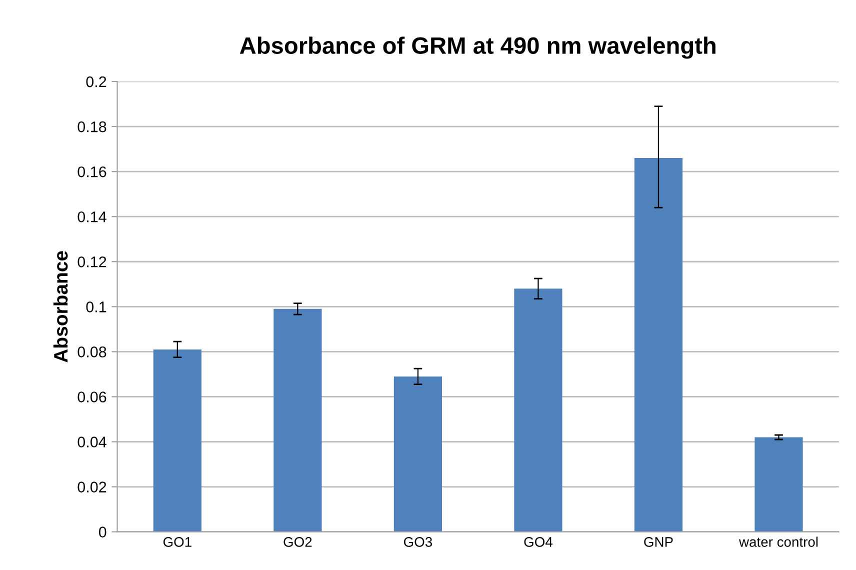 The height and width of the screenshot is (570, 856). What do you see at coordinates (298, 542) in the screenshot?
I see `x-tick-label: GO2` at bounding box center [298, 542].